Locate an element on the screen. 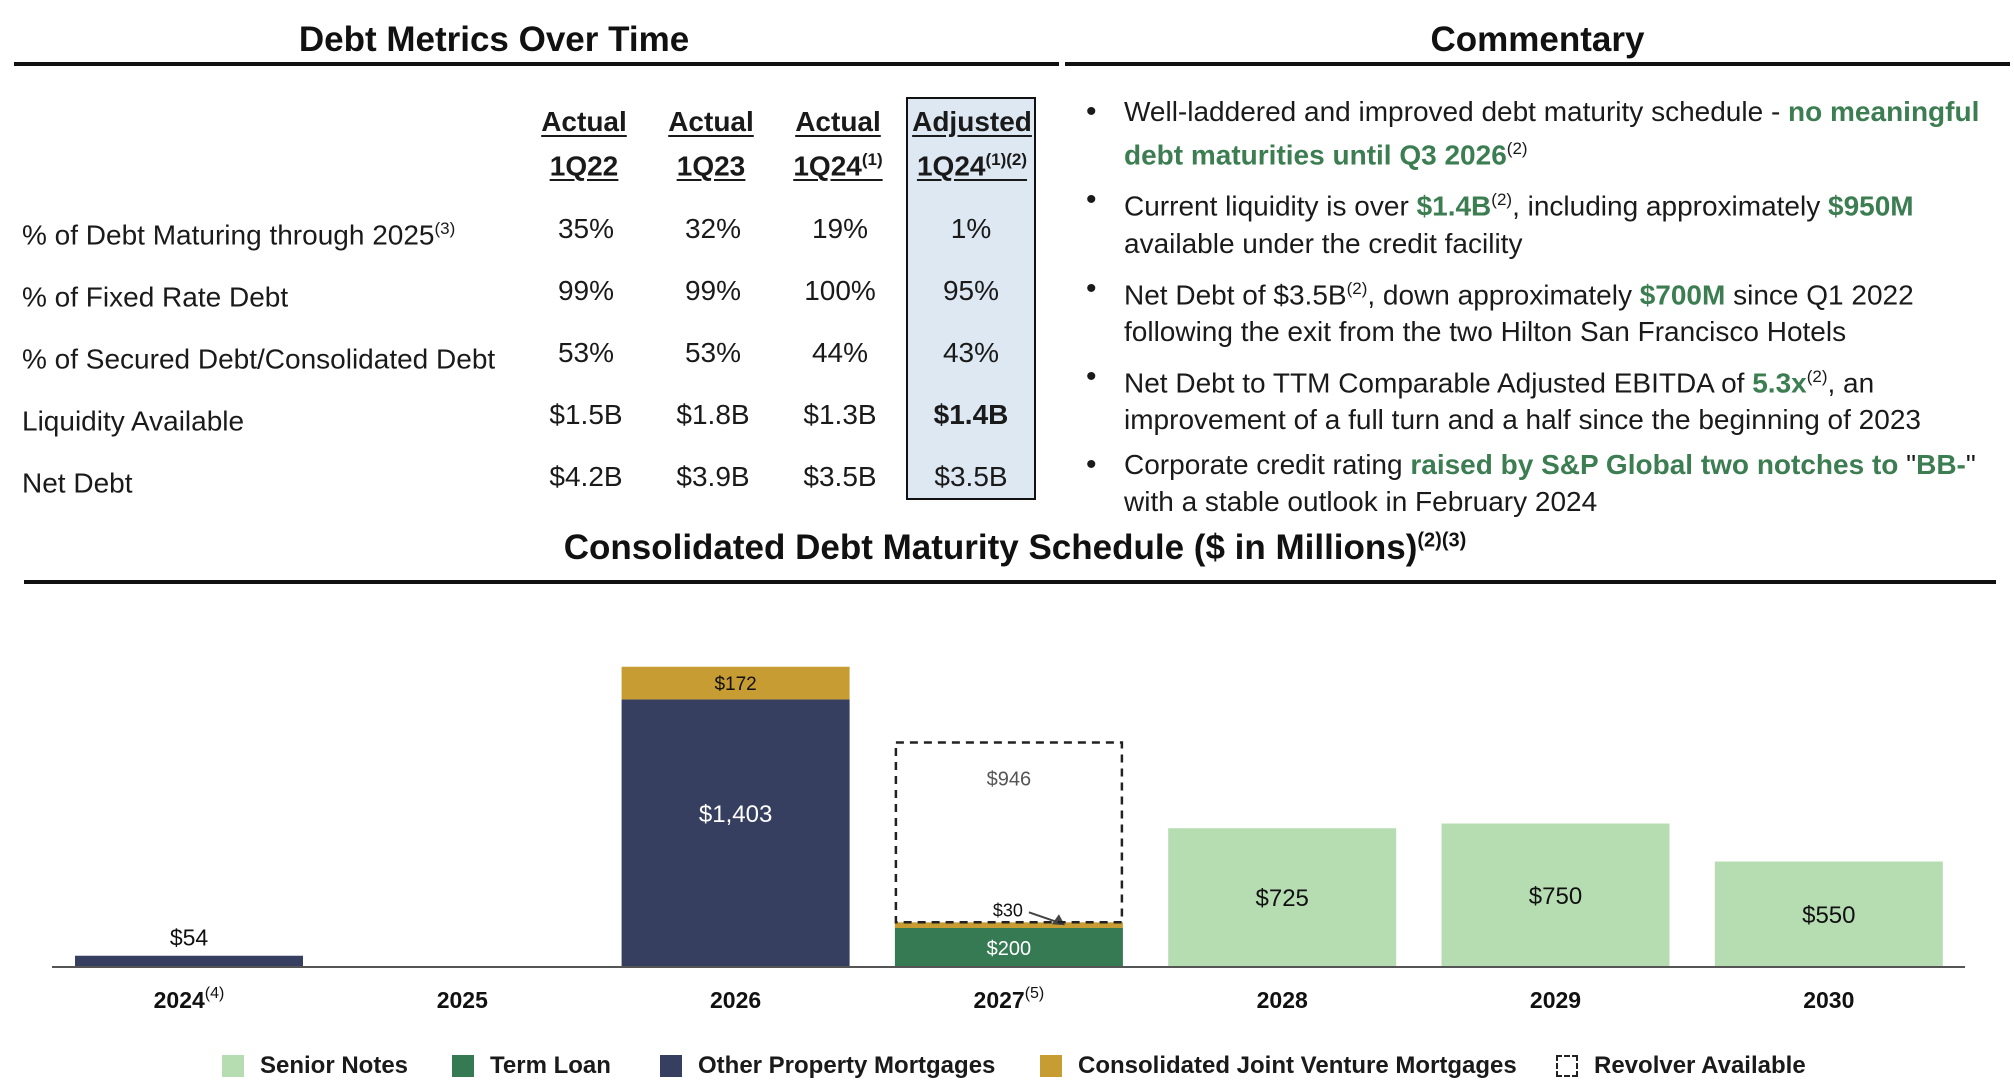 Image resolution: width=2014 pixels, height=1092 pixels. data-label-senior-notes-2029: $750 is located at coordinates (1555, 896).